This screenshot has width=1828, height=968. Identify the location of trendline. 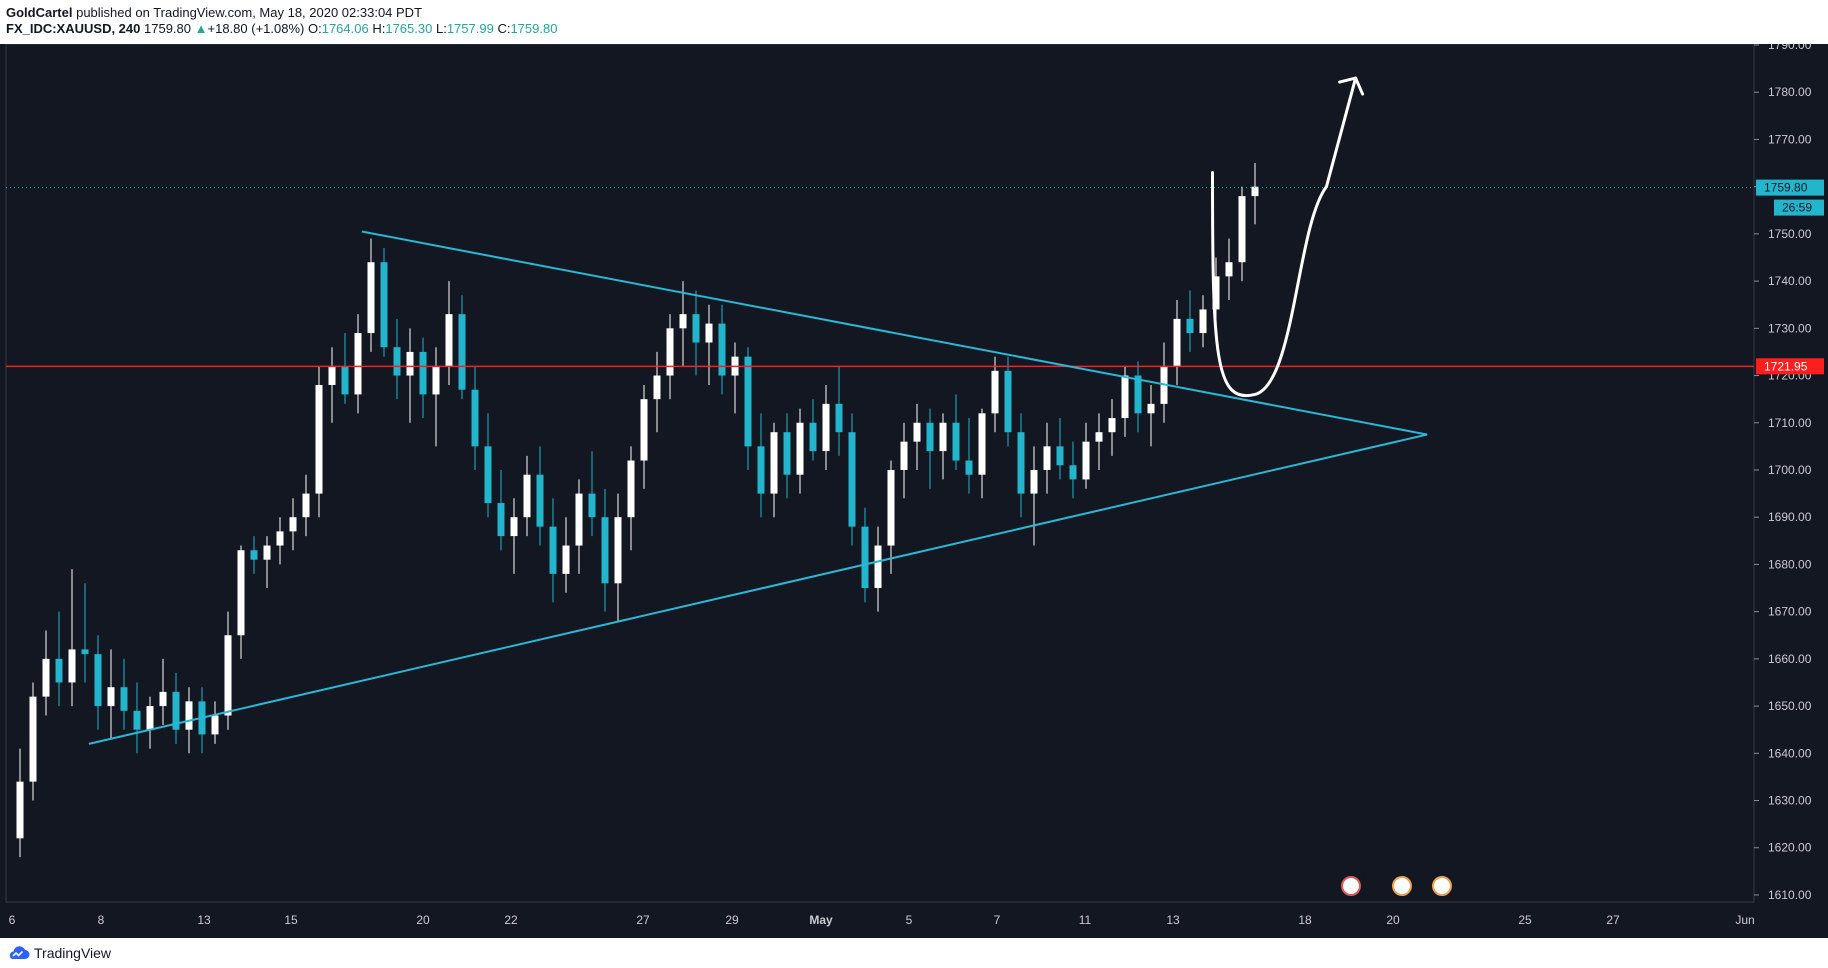
(894, 333).